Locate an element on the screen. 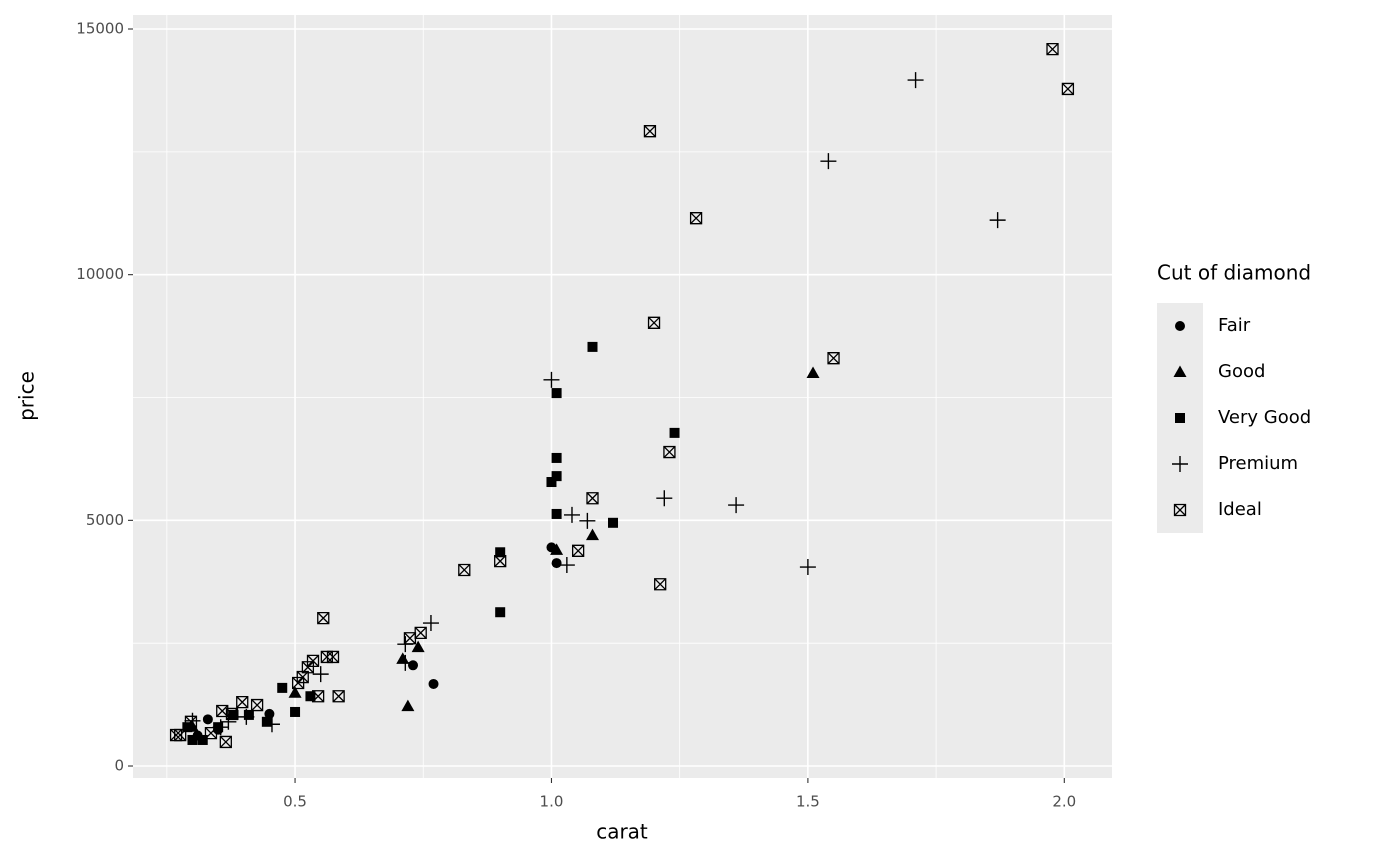 Image resolution: width=1400 pixels, height=866 pixels. y-tick-label: 5000 is located at coordinates (105, 520).